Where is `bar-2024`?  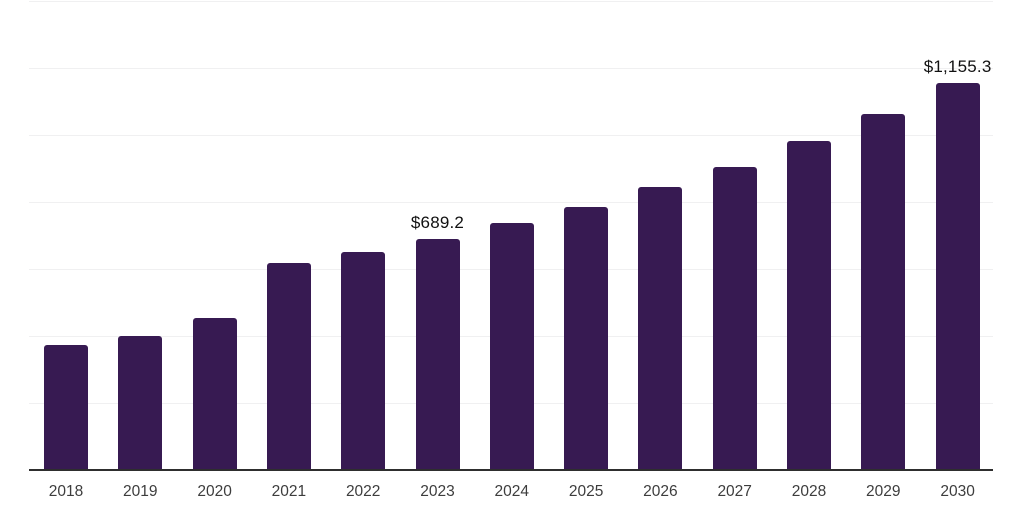
bar-2024 is located at coordinates (511, 346).